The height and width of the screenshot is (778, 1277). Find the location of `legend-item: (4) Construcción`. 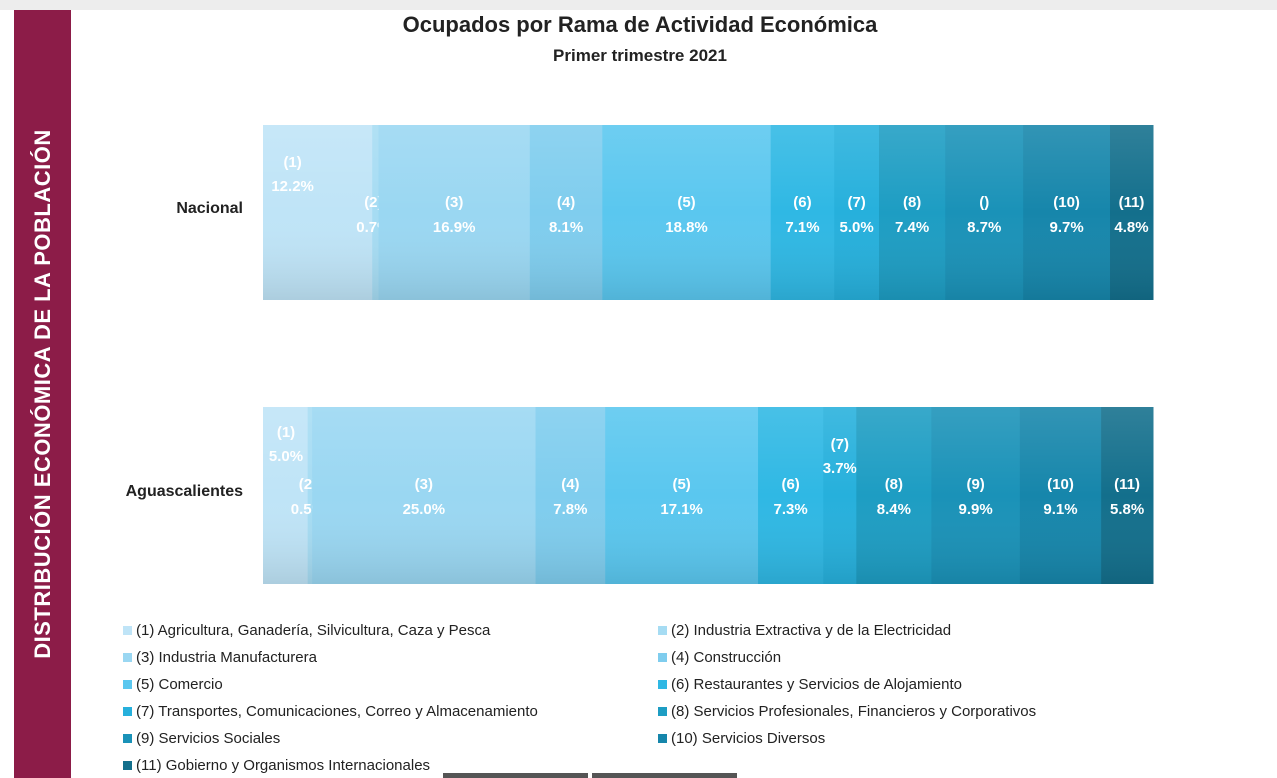

legend-item: (4) Construcción is located at coordinates (895, 657).